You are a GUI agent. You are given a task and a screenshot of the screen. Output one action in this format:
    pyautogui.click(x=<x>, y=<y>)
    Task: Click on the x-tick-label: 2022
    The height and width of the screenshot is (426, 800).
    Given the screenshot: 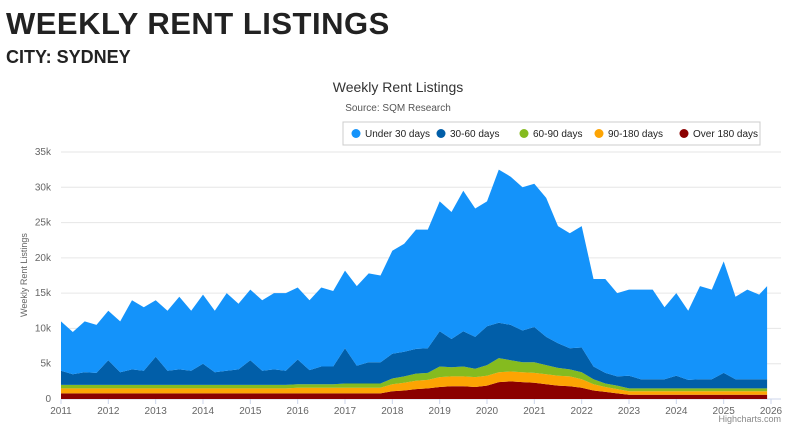 What is the action you would take?
    pyautogui.click(x=582, y=411)
    